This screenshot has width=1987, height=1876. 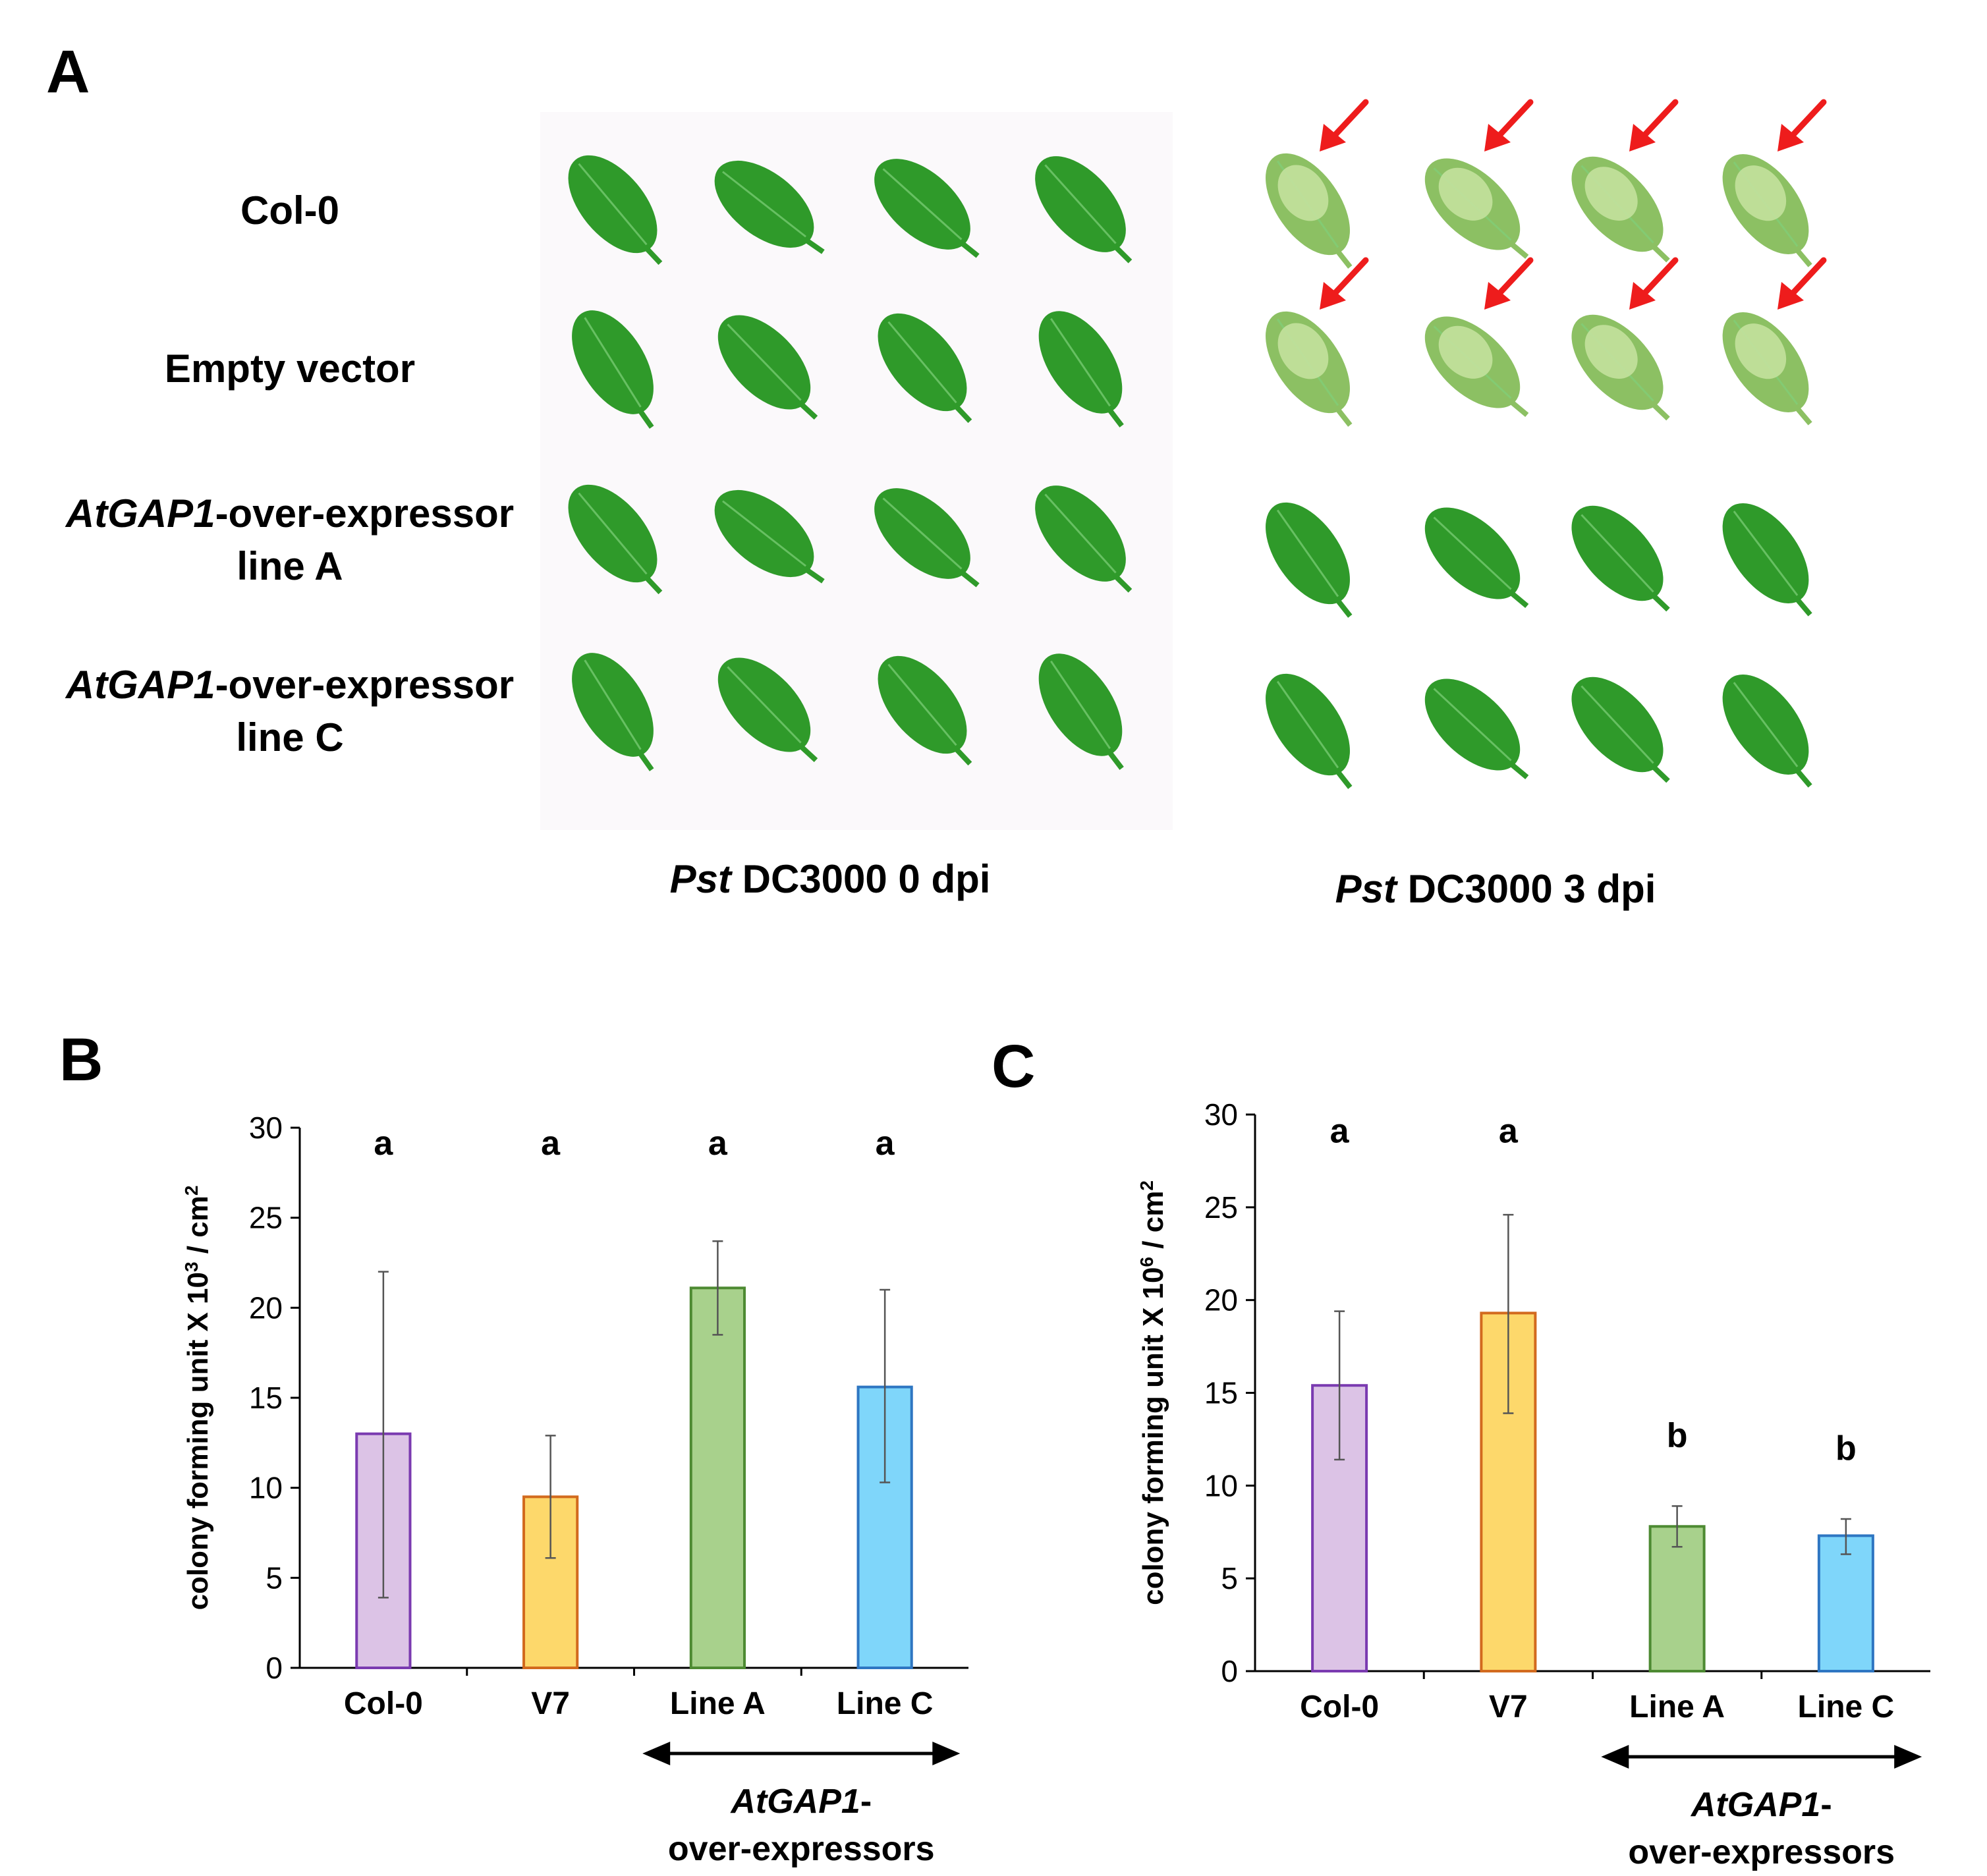 I want to click on leaf-3dpi-r0c0, so click(x=1310, y=211).